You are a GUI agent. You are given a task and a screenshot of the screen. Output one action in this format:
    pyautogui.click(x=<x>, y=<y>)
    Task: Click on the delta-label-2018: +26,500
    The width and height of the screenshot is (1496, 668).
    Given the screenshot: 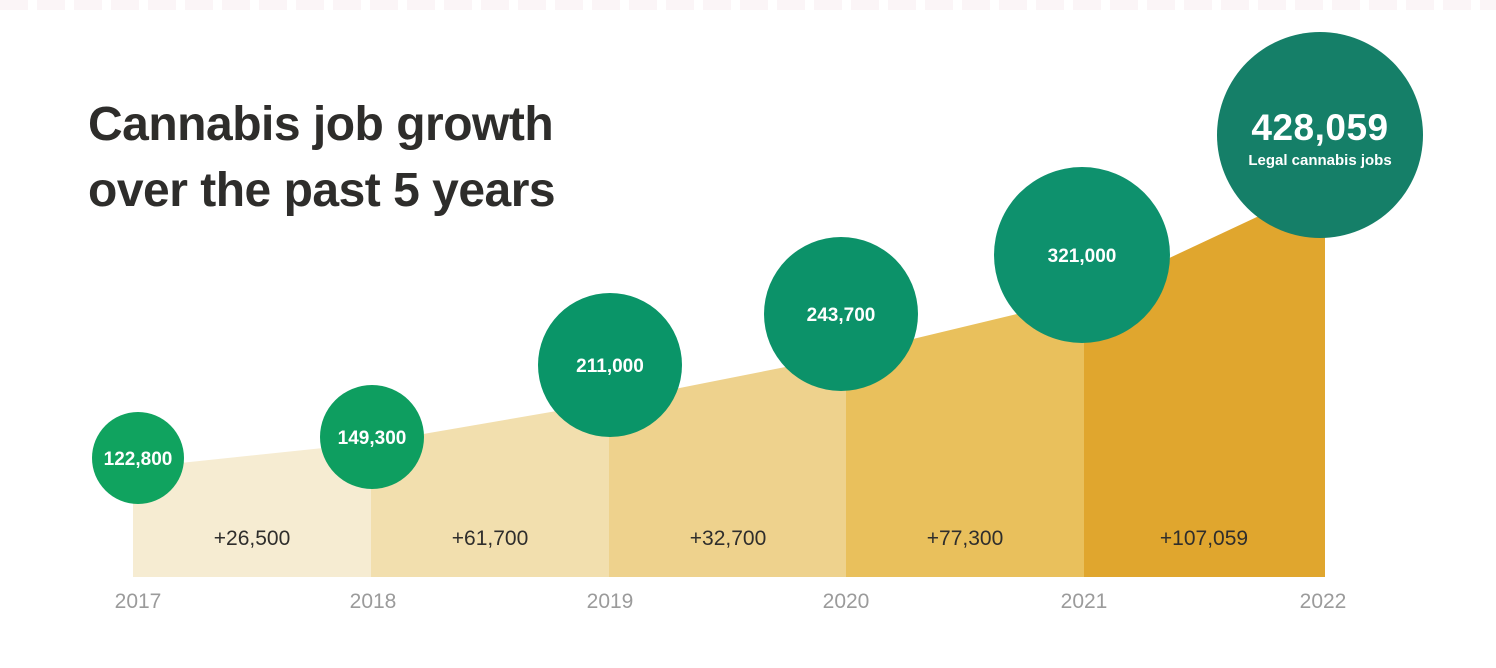 What is the action you would take?
    pyautogui.click(x=252, y=538)
    